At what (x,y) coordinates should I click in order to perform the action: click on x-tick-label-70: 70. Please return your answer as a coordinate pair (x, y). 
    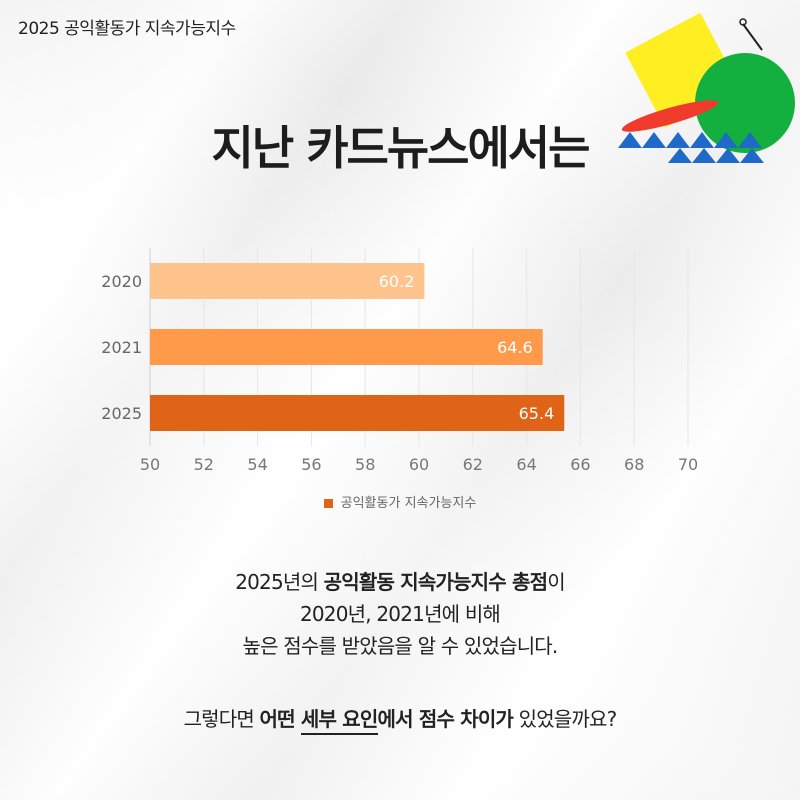
    Looking at the image, I should click on (688, 464).